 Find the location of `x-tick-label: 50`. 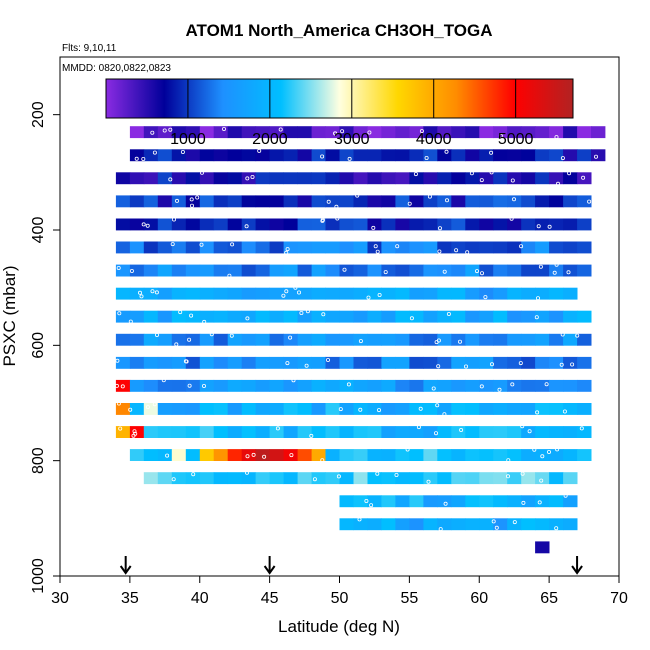

x-tick-label: 50 is located at coordinates (340, 598).